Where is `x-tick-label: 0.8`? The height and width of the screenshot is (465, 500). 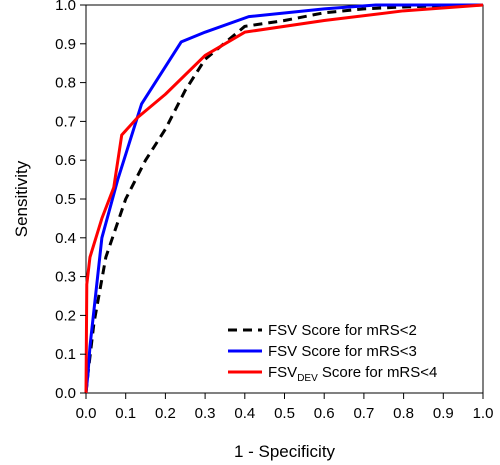 x-tick-label: 0.8 is located at coordinates (403, 413).